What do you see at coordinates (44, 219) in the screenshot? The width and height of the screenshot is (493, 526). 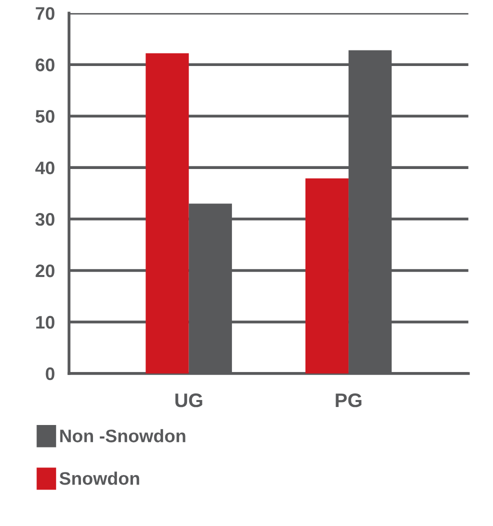 I see `y-tick-label: 30` at bounding box center [44, 219].